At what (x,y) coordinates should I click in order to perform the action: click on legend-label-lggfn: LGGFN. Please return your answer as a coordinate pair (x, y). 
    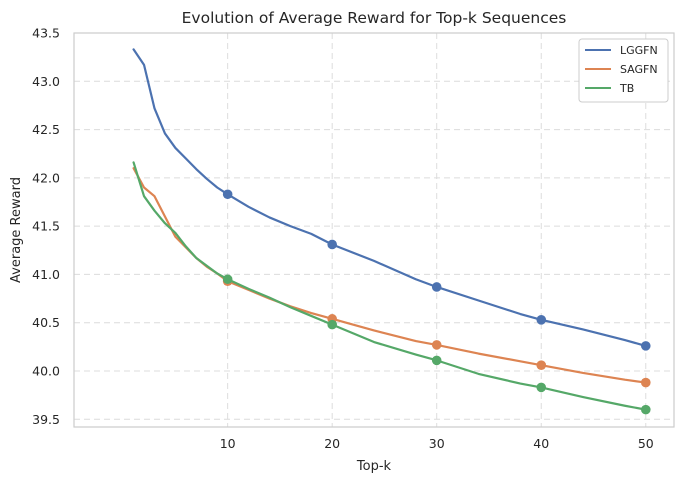
    Looking at the image, I should click on (639, 50).